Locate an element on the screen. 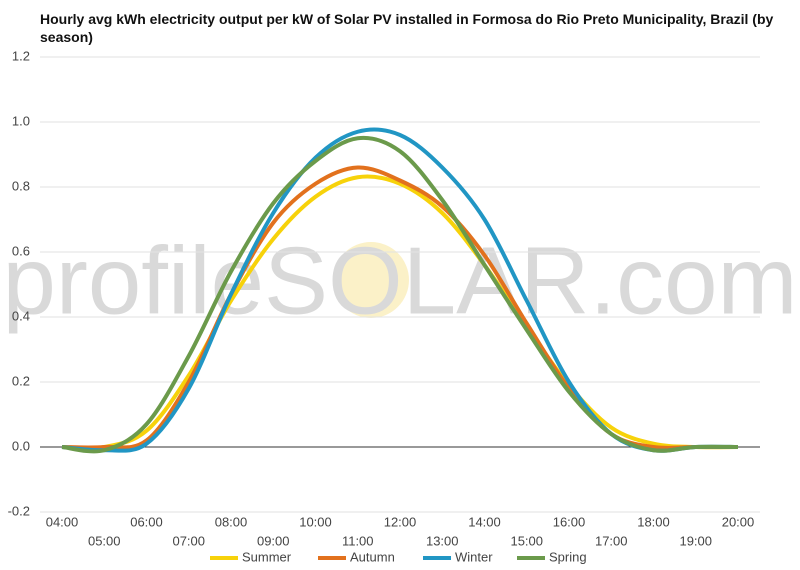 Image resolution: width=800 pixels, height=570 pixels. x-tick-label: 05:00 is located at coordinates (104, 540).